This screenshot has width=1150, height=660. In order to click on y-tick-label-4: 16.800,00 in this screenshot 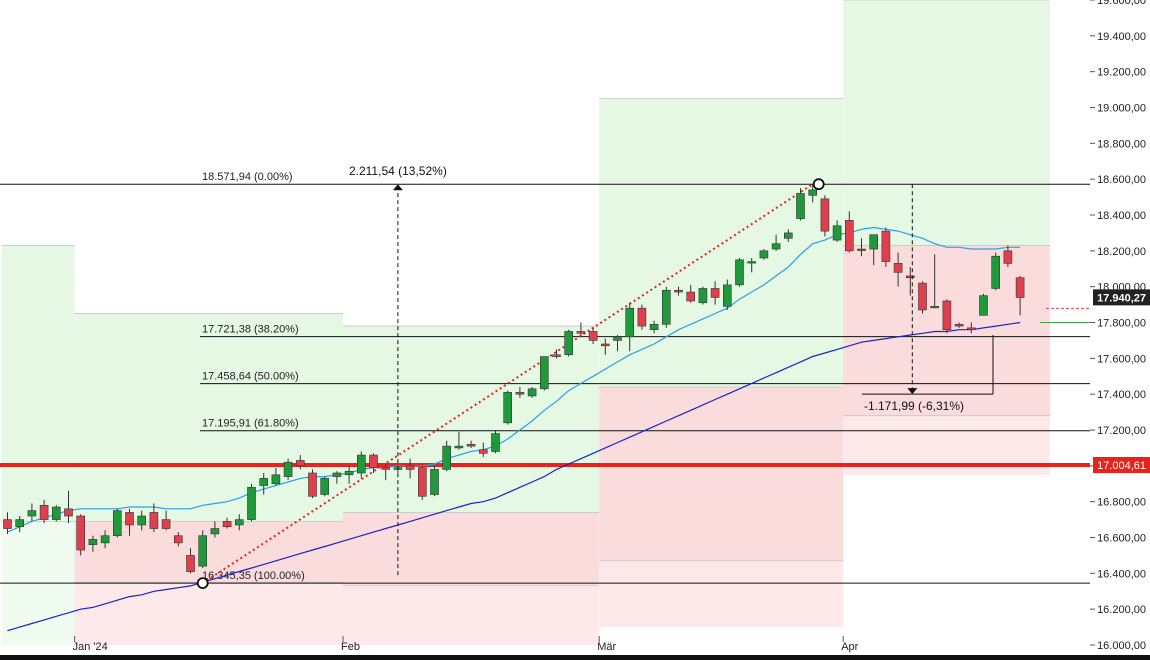, I will do `click(1121, 503)`.